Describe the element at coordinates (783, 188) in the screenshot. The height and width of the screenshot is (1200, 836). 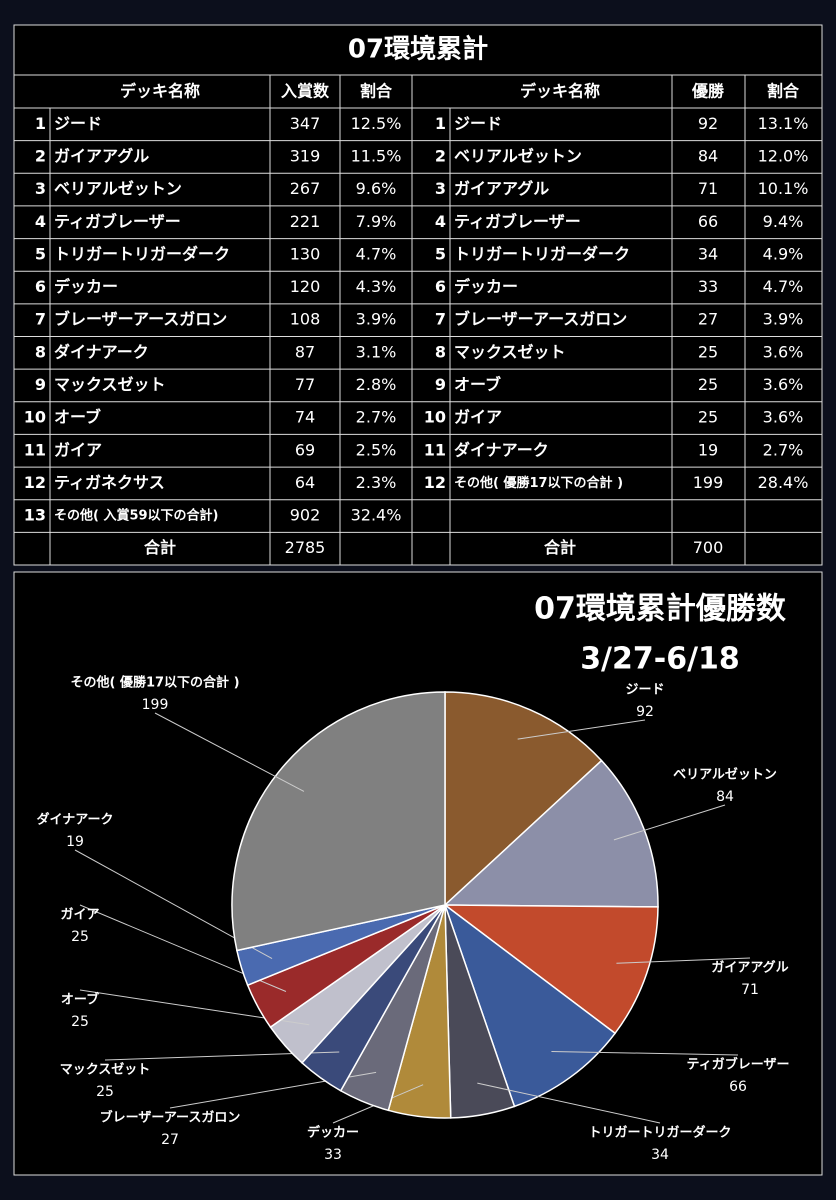
I see `ratio: 10.1%` at that location.